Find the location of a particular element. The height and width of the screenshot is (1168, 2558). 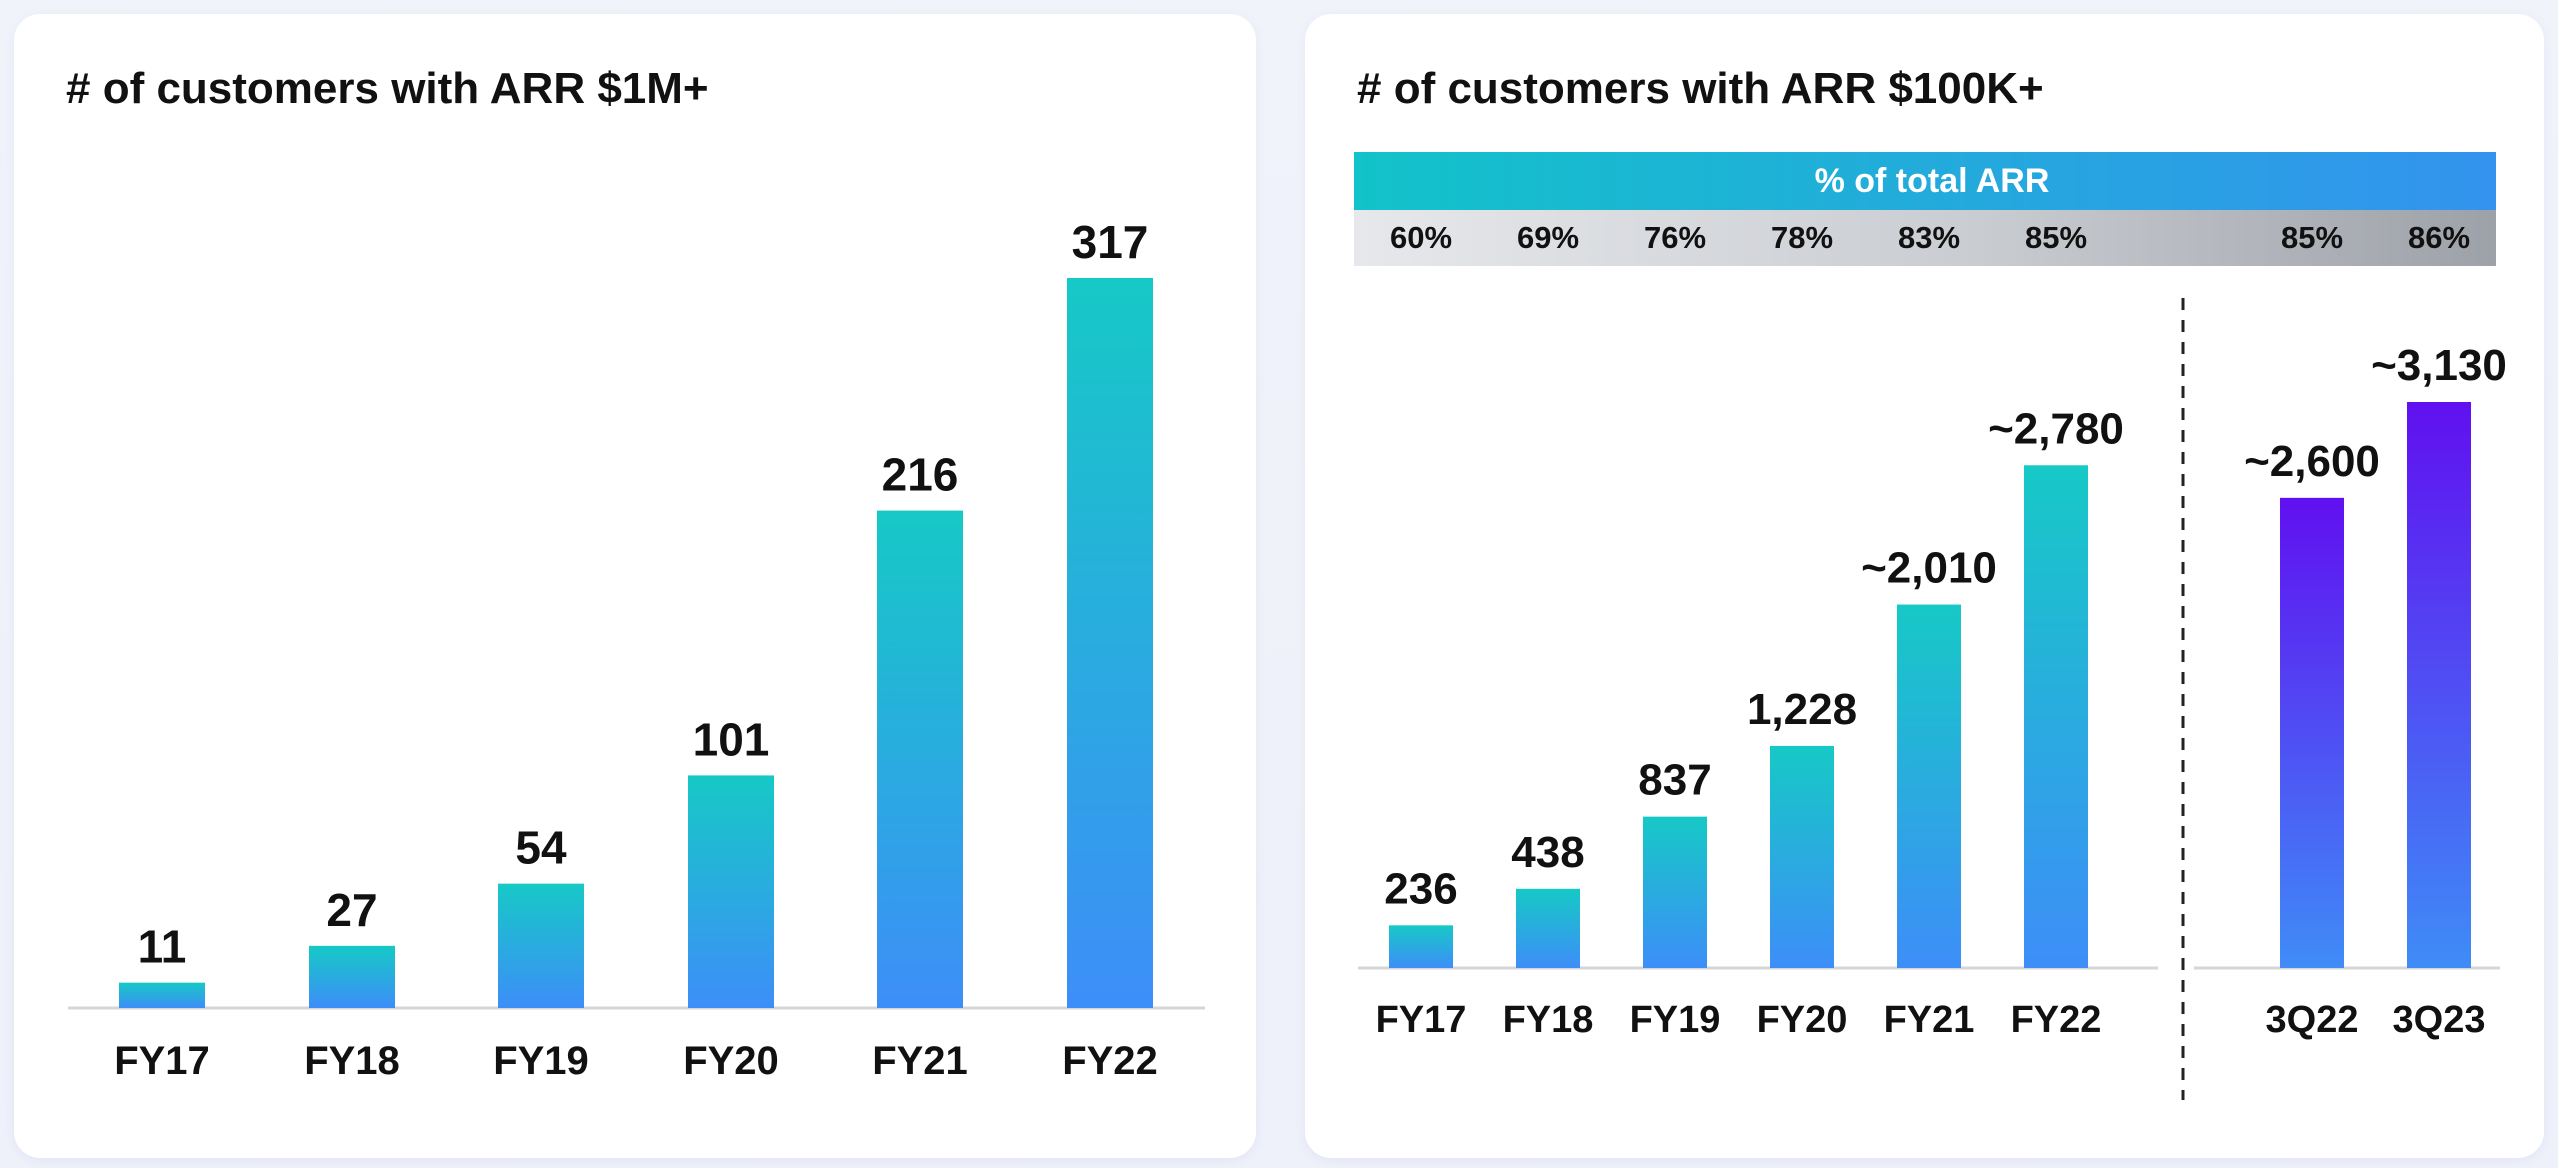

data-label: 27 is located at coordinates (351, 910).